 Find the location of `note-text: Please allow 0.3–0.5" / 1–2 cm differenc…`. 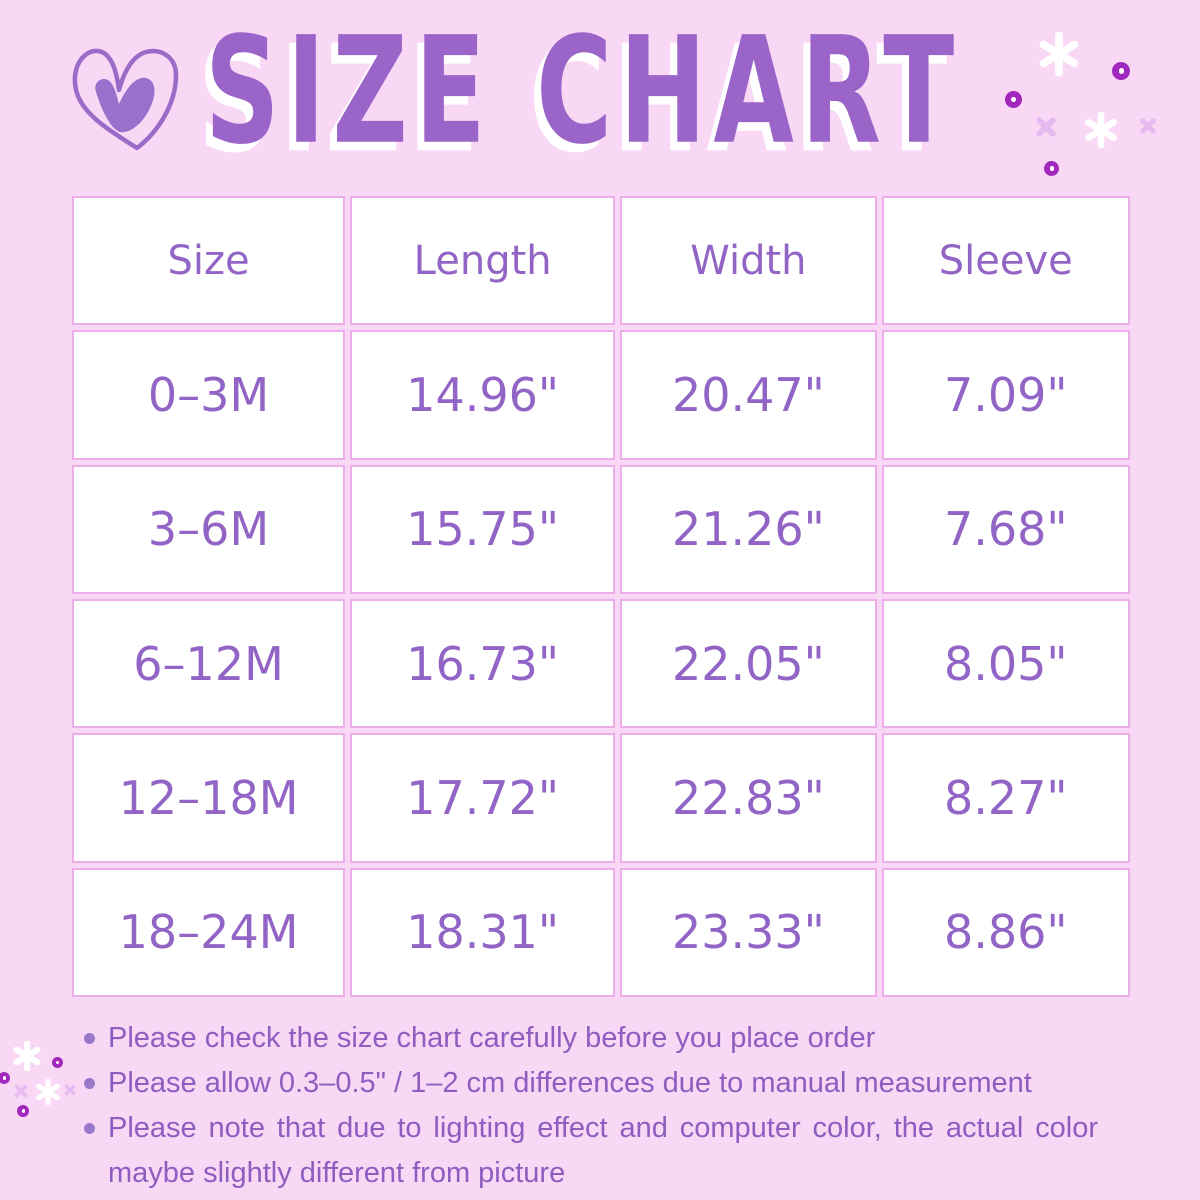

note-text: Please allow 0.3–0.5" / 1–2 cm differenc… is located at coordinates (570, 1083).